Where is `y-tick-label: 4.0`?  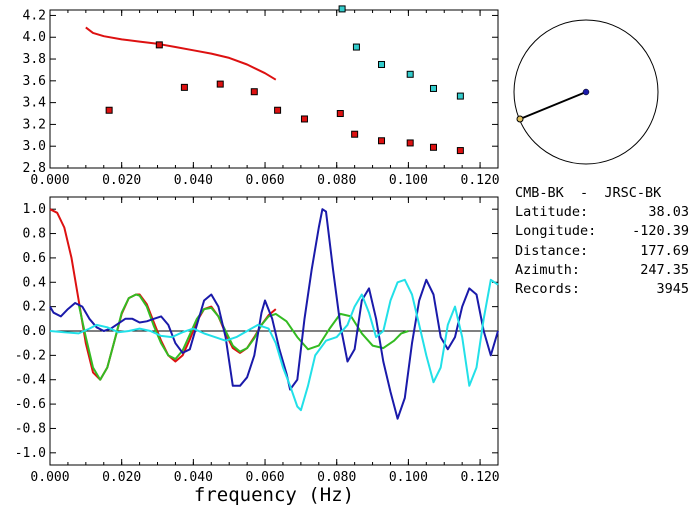
y-tick-label: 4.0 is located at coordinates (34, 37).